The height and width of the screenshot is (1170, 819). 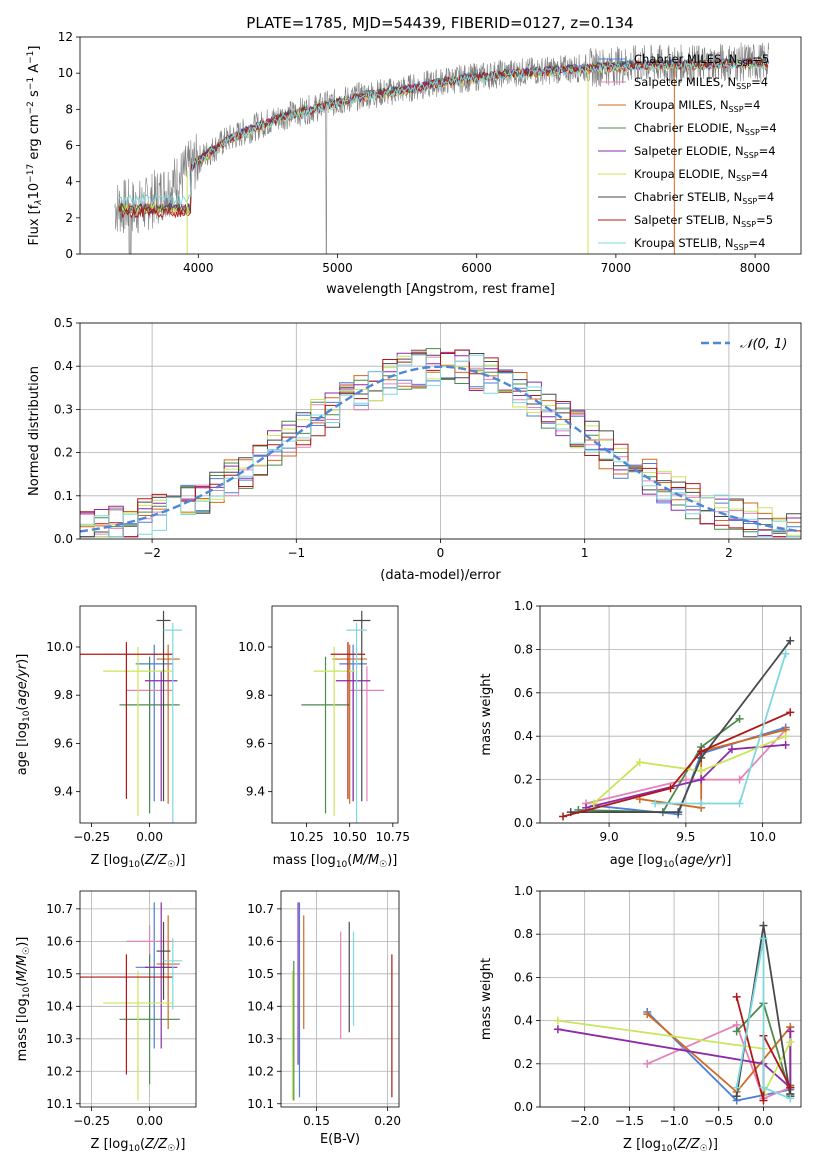 I want to click on y-tick-label: 0.3, so click(x=63, y=409).